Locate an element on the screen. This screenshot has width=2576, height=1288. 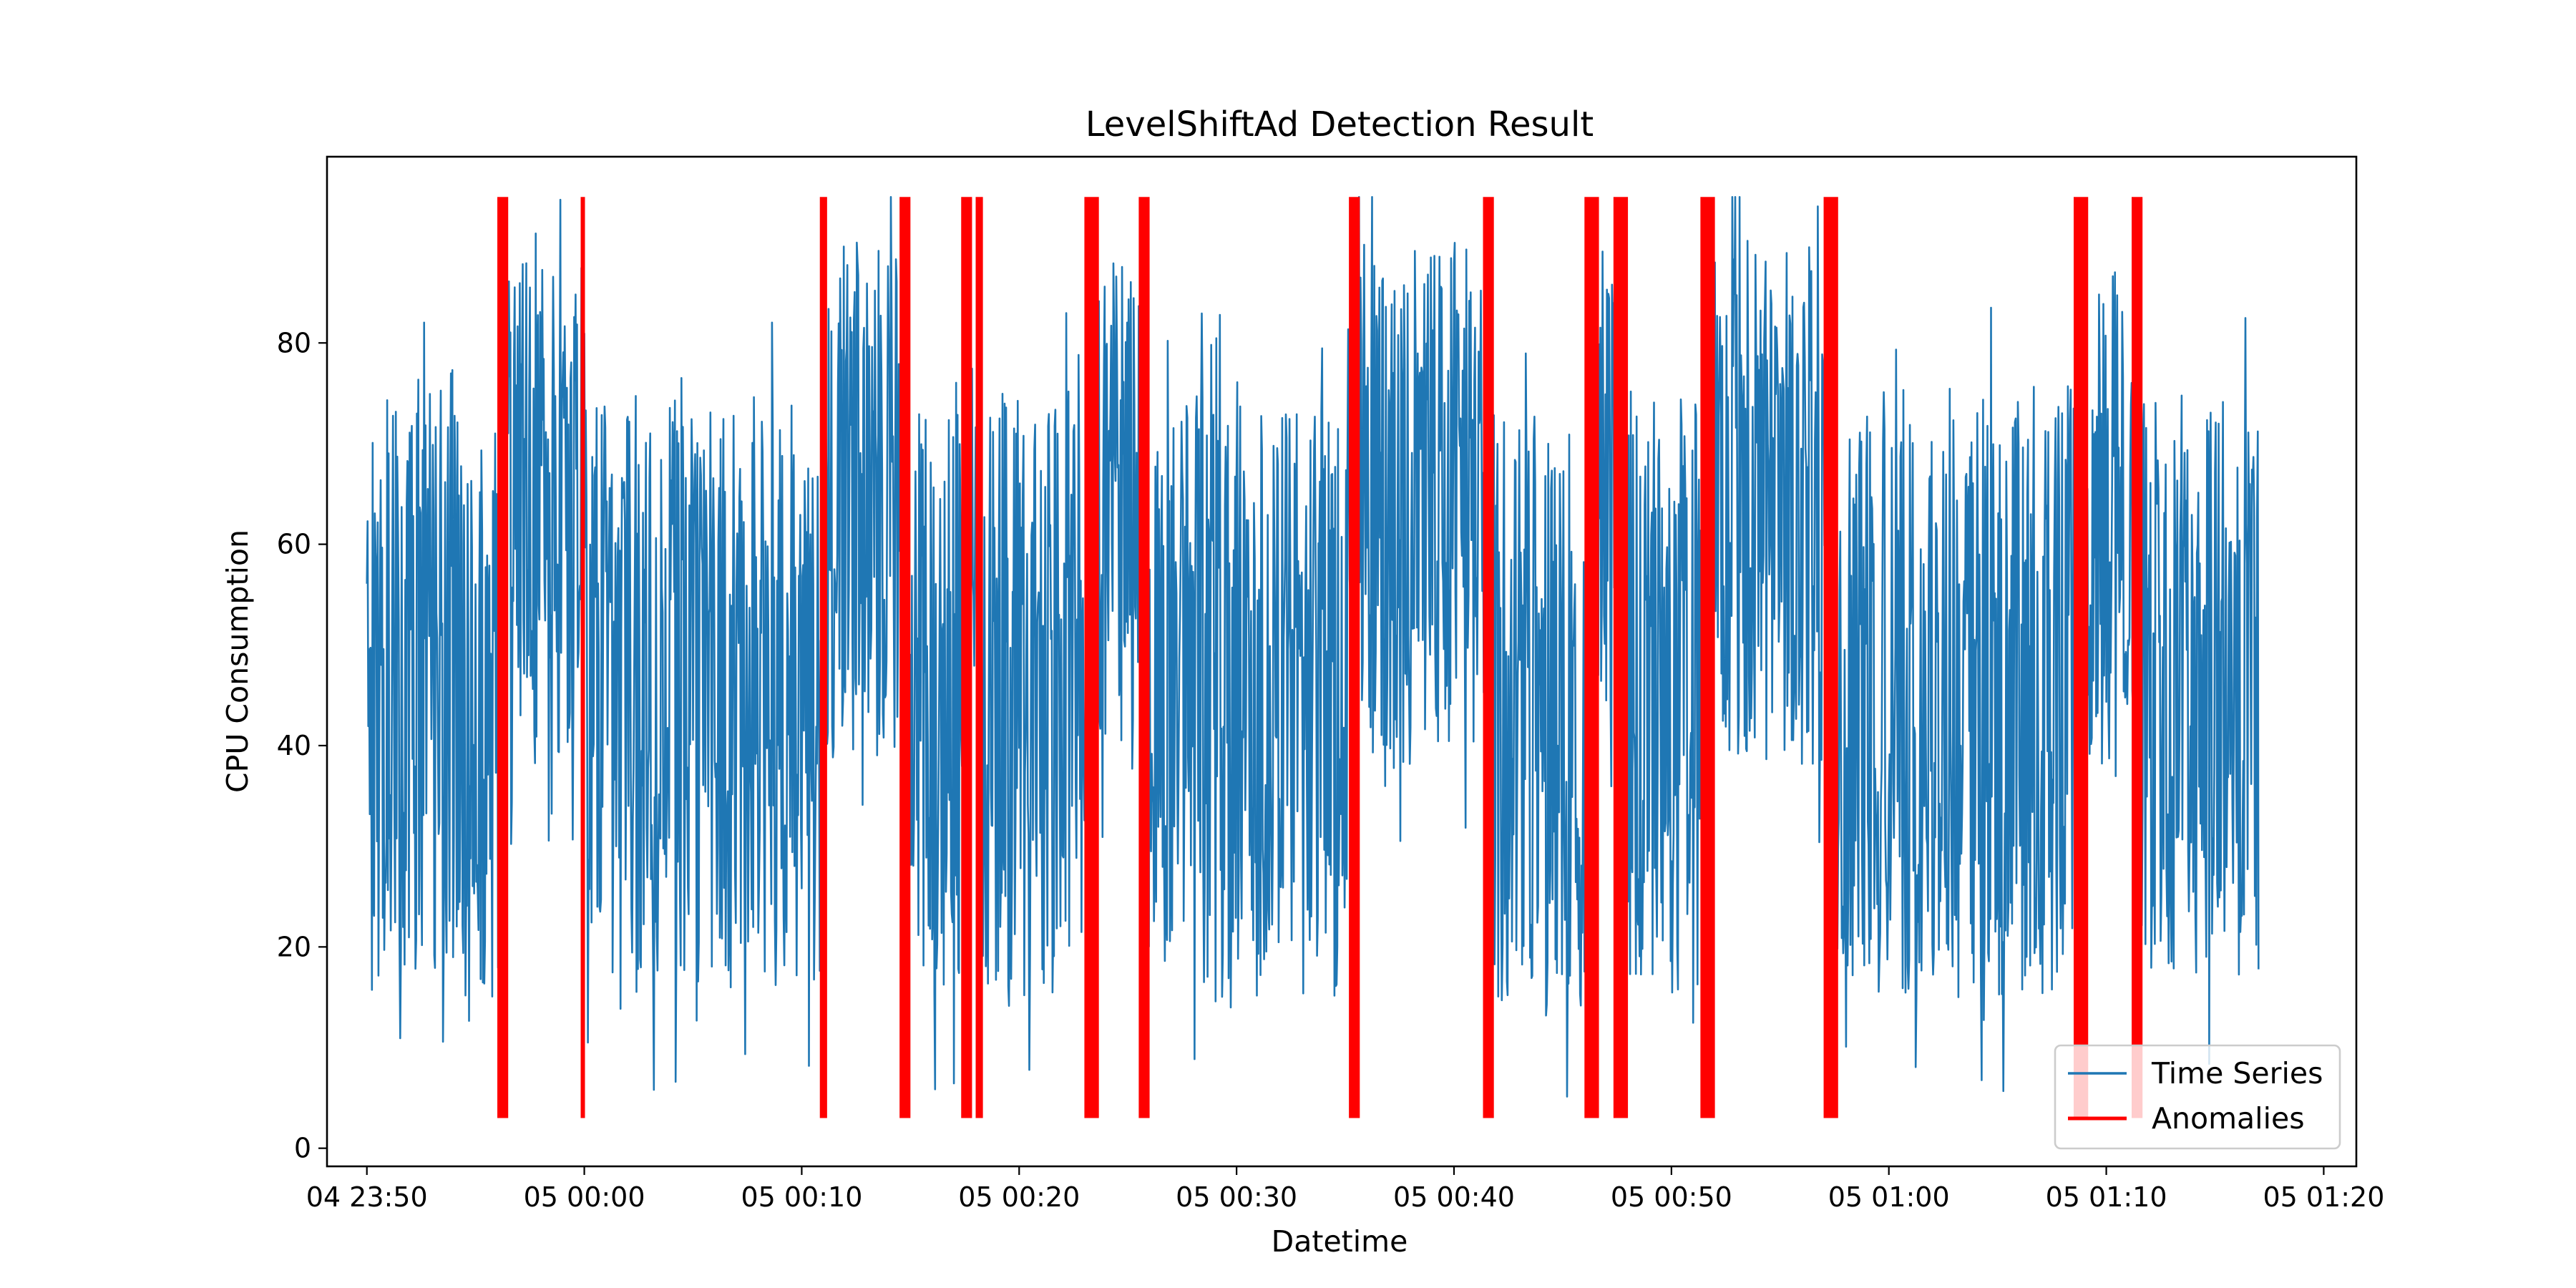
y-axis-label: CPU Consumption is located at coordinates (237, 661).